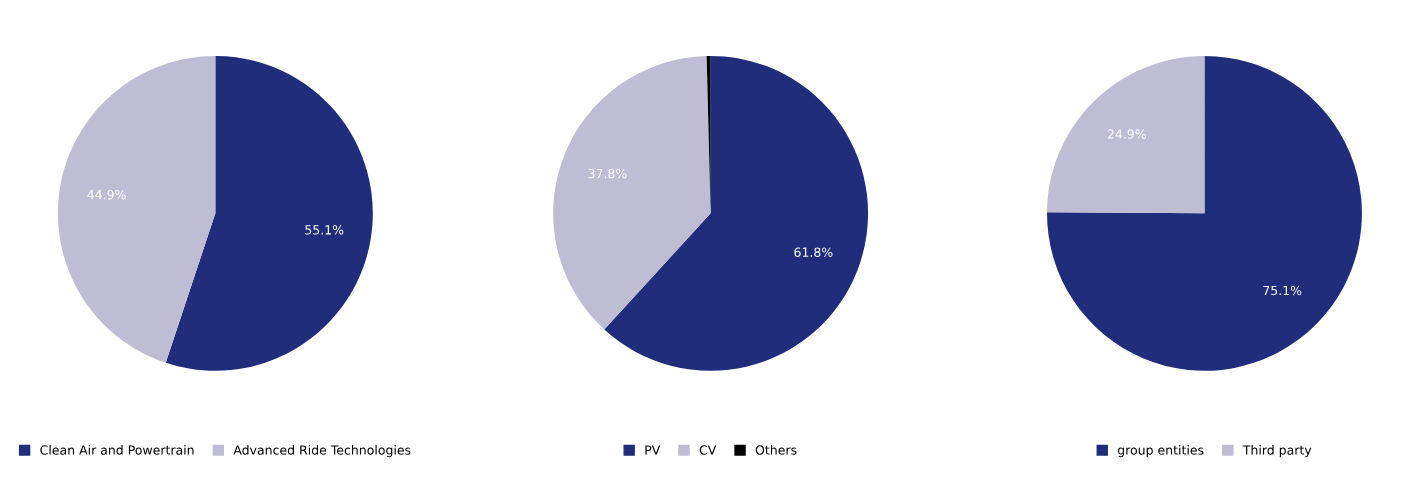 The image size is (1403, 486). I want to click on legend-label: Advanced Ride Technologies, so click(322, 451).